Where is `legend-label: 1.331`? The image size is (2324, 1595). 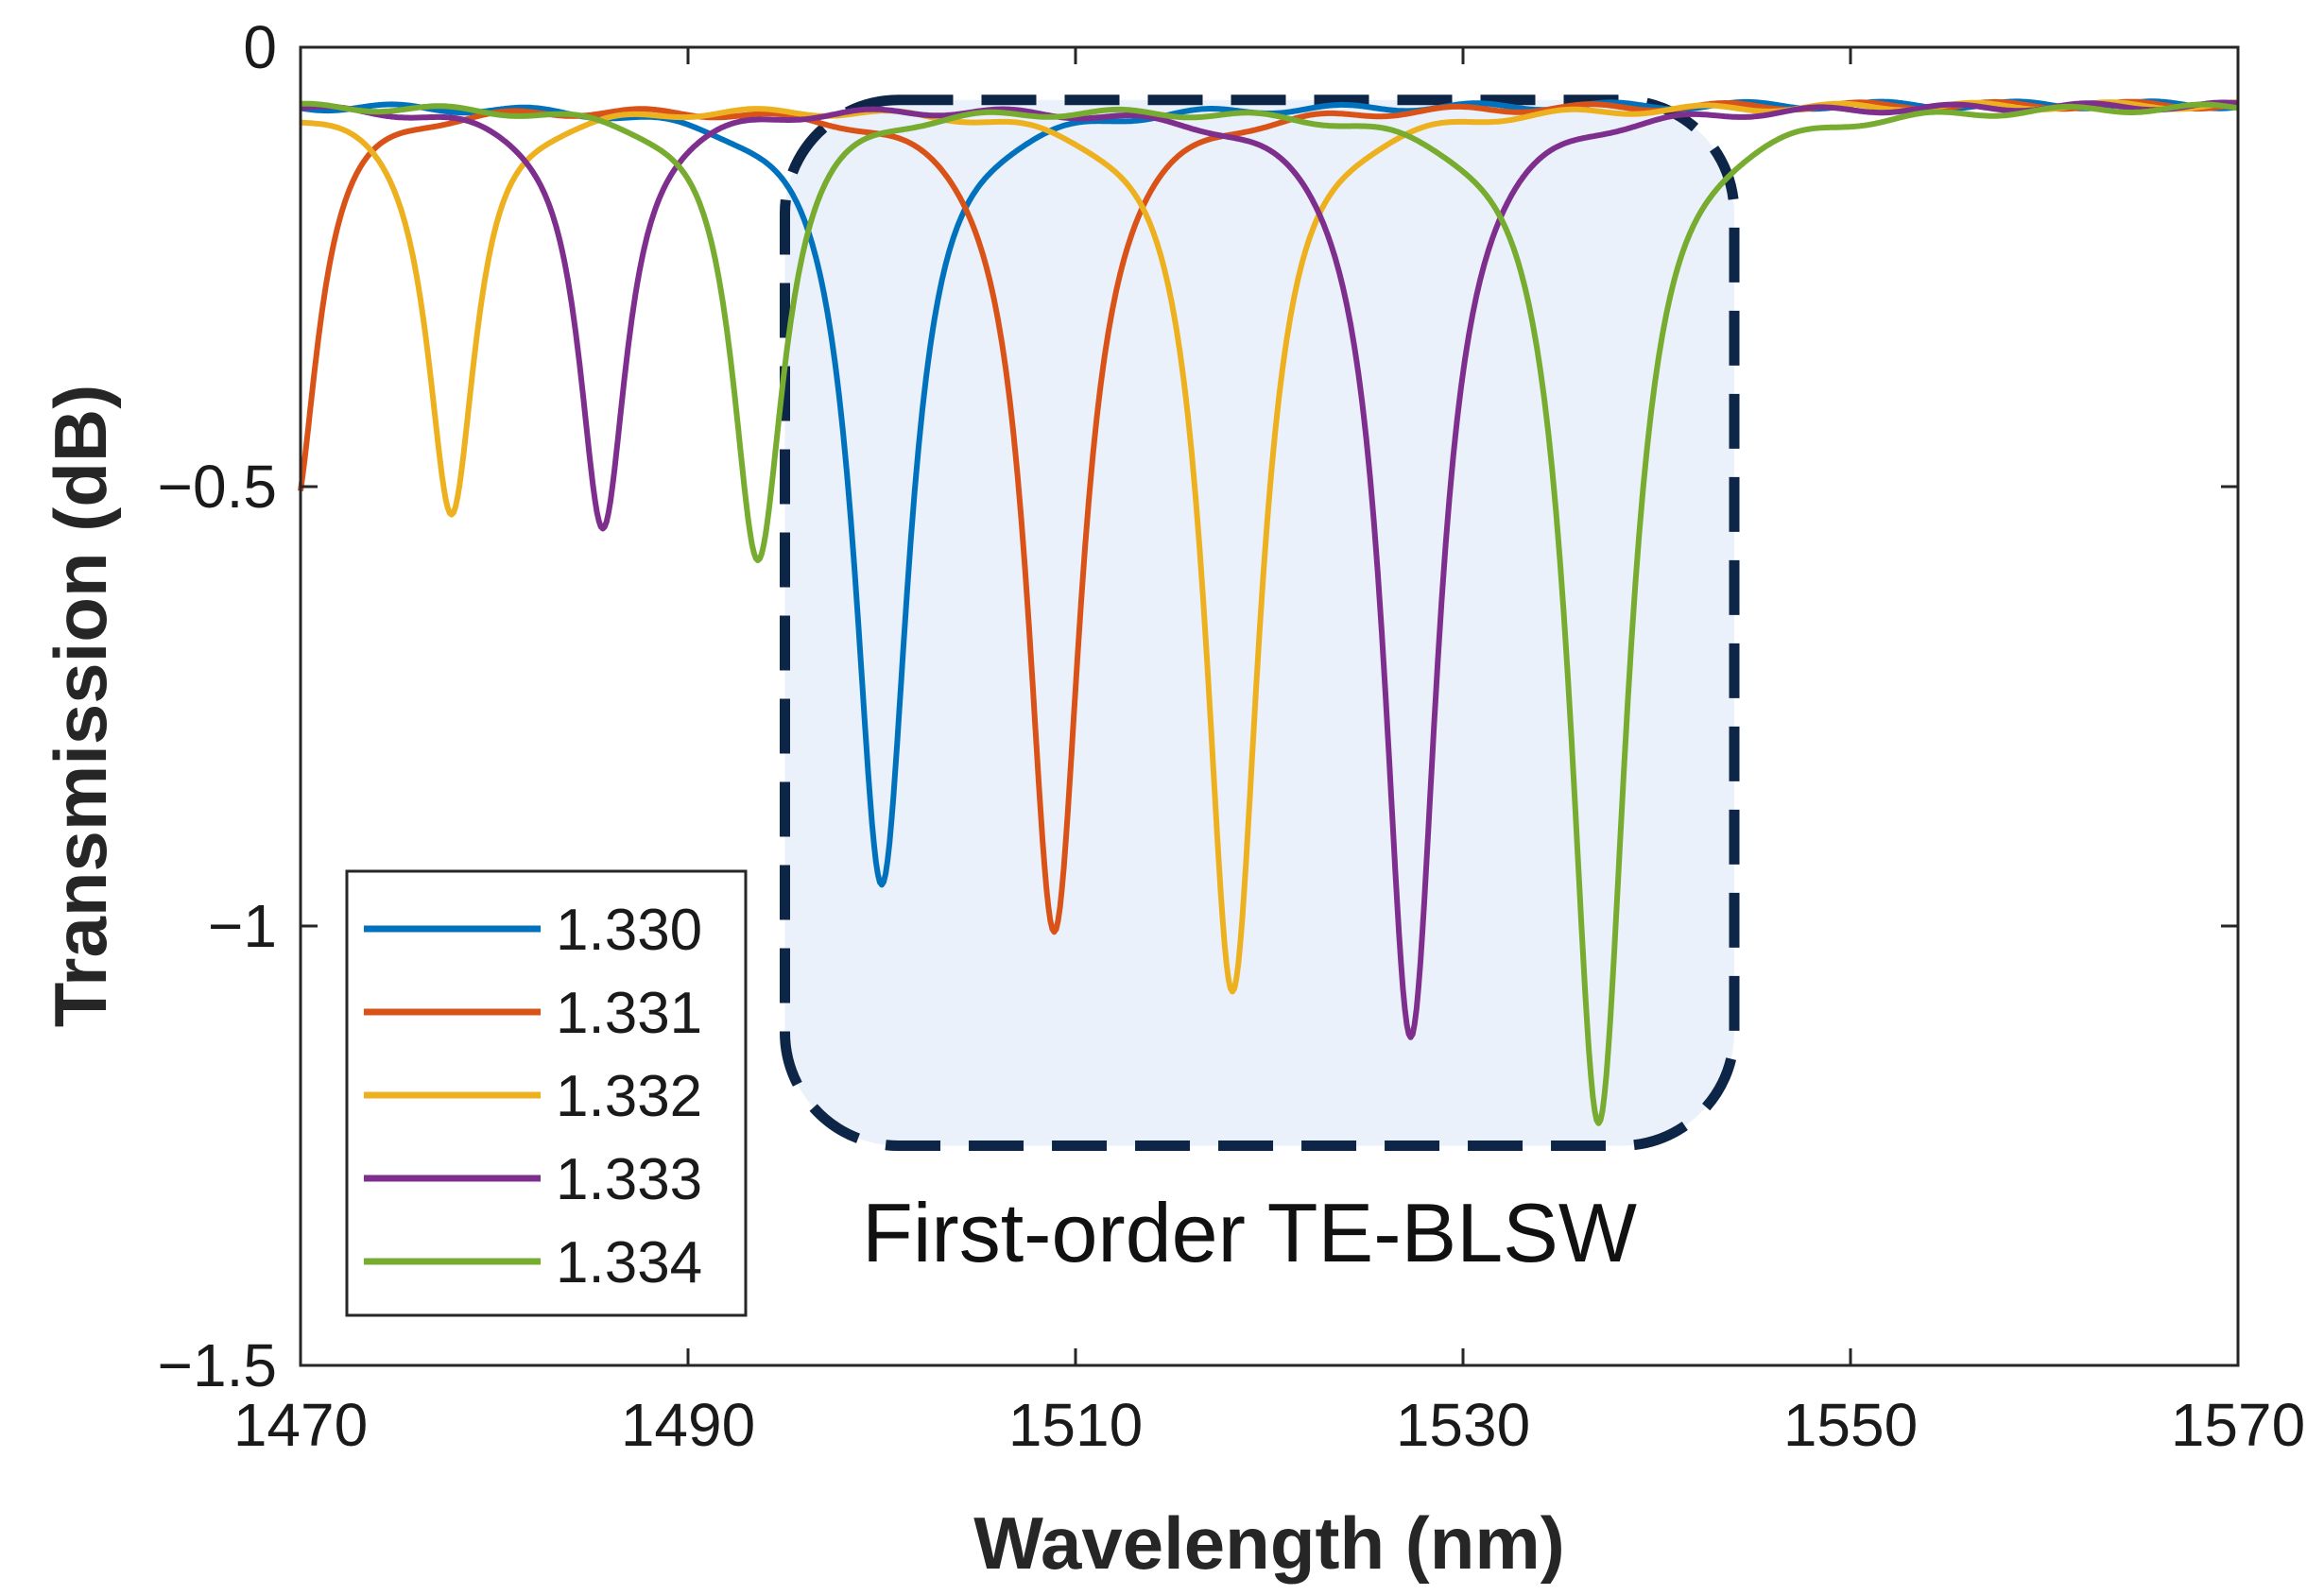
legend-label: 1.331 is located at coordinates (629, 1014).